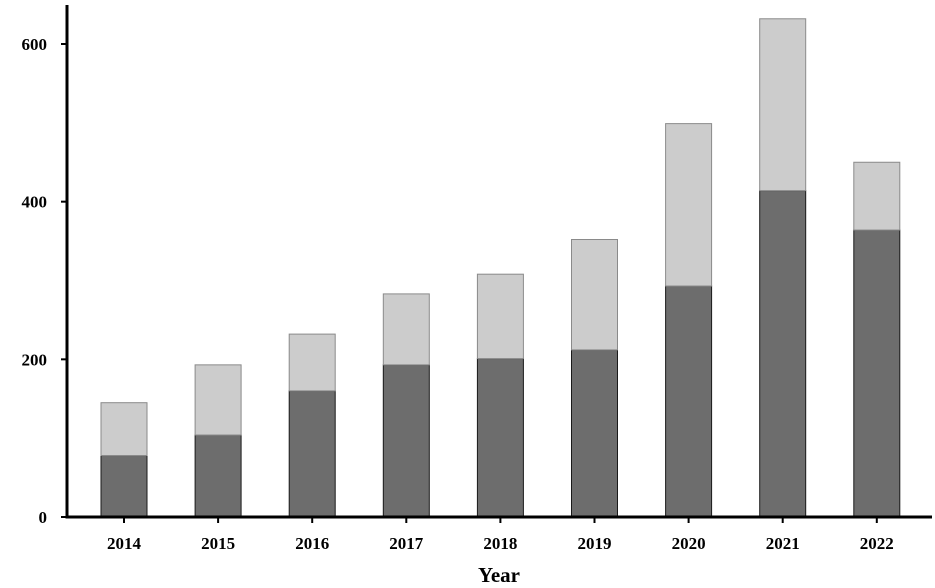  I want to click on y-tick-label: 200, so click(35, 359).